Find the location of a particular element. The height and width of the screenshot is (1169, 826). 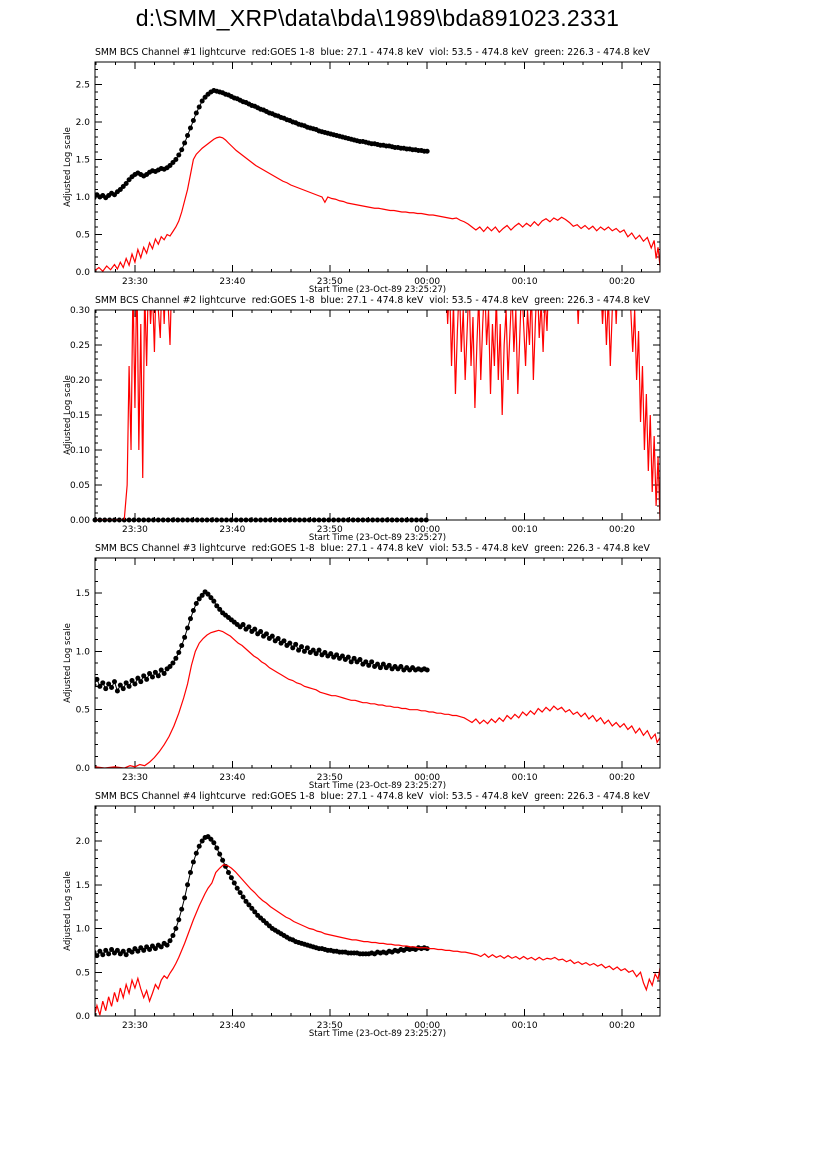

file-path-title: d:\SMM_XRP\data\bda\1989\bda891023.2331 is located at coordinates (377, 18).